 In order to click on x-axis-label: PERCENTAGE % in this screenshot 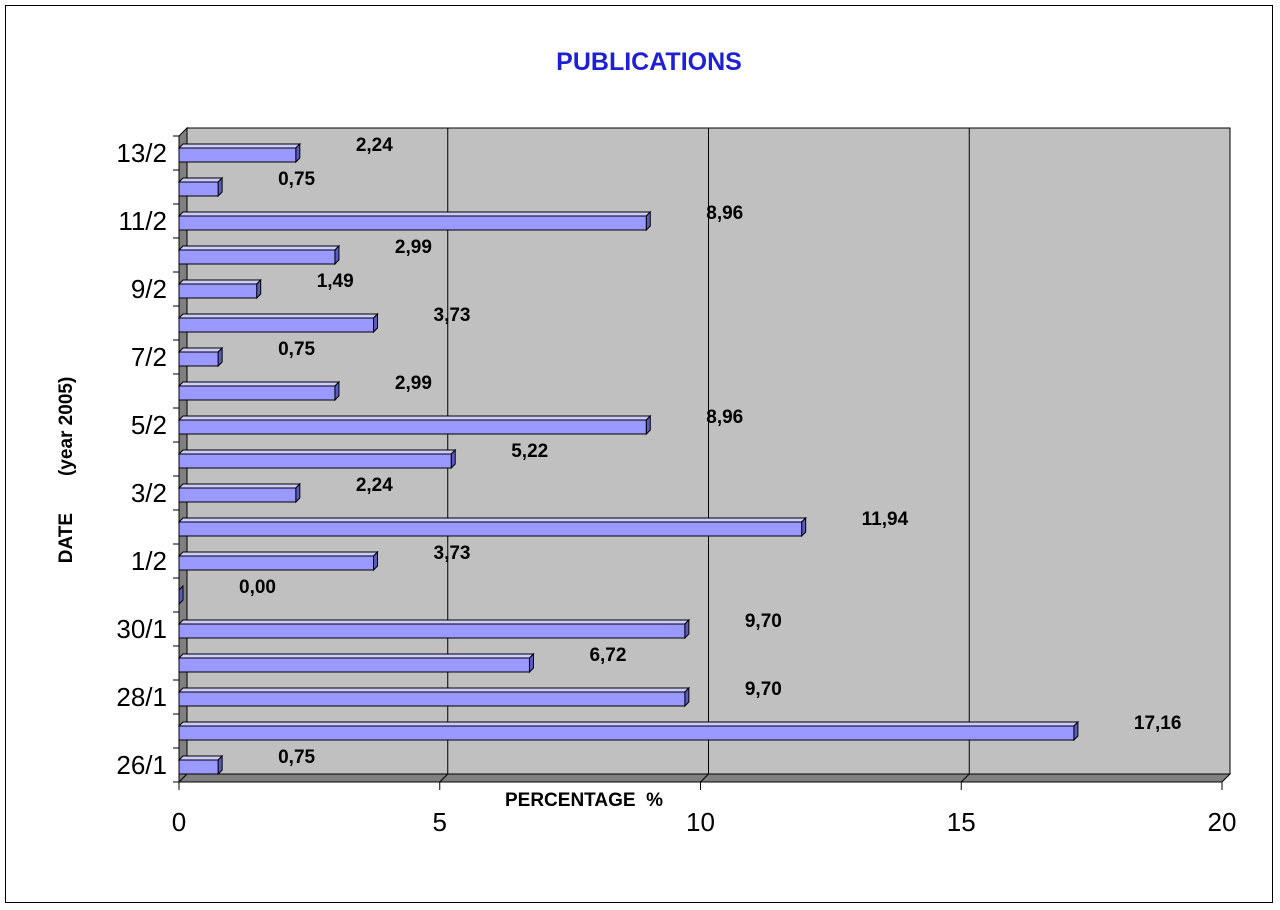, I will do `click(584, 800)`.